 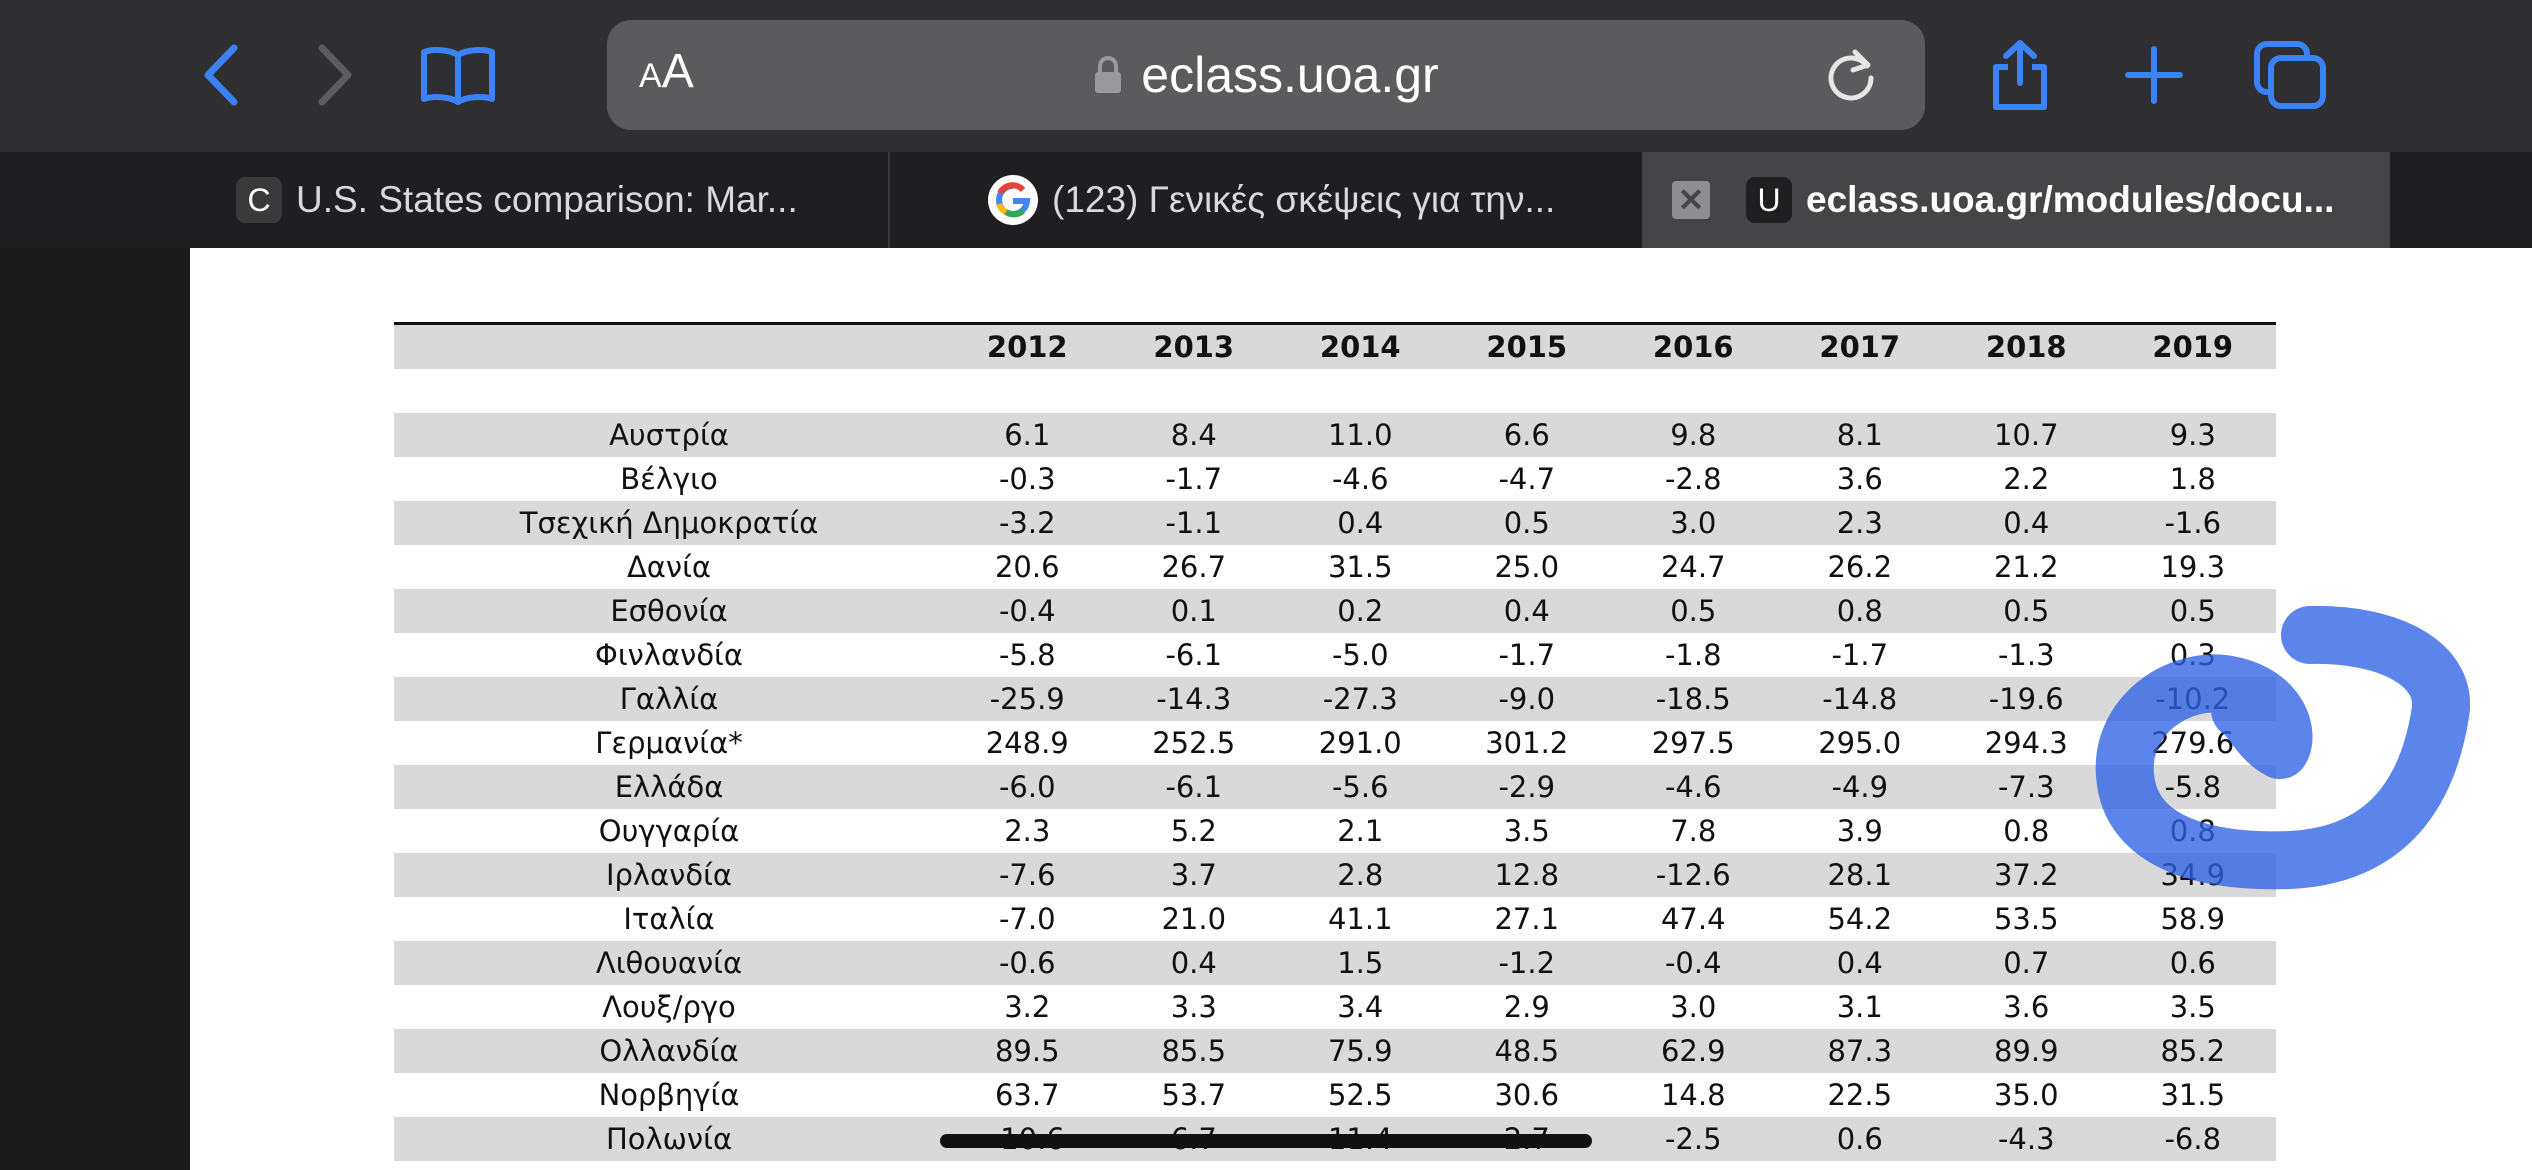 What do you see at coordinates (1526, 1007) in the screenshot?
I see `value-cell: 2.9` at bounding box center [1526, 1007].